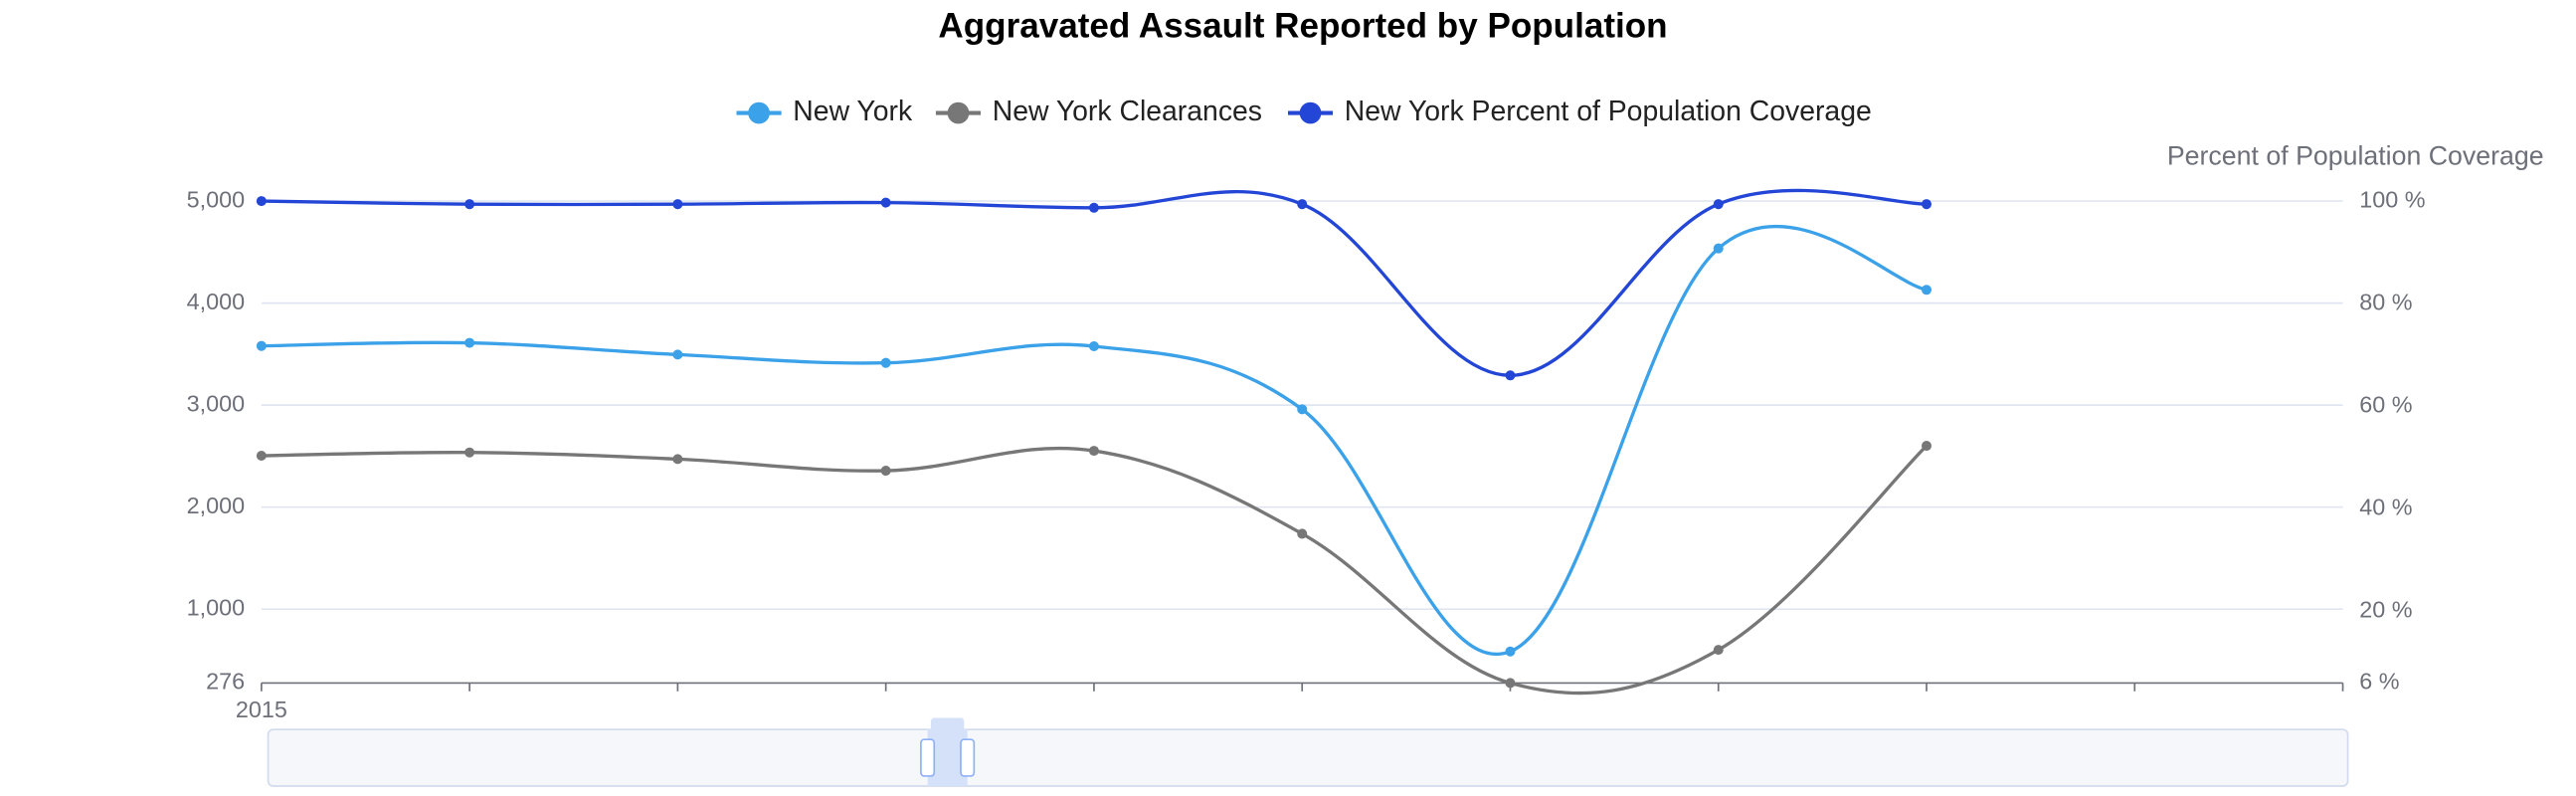 This screenshot has width=2576, height=796. What do you see at coordinates (947, 724) in the screenshot?
I see `zoom-grip` at bounding box center [947, 724].